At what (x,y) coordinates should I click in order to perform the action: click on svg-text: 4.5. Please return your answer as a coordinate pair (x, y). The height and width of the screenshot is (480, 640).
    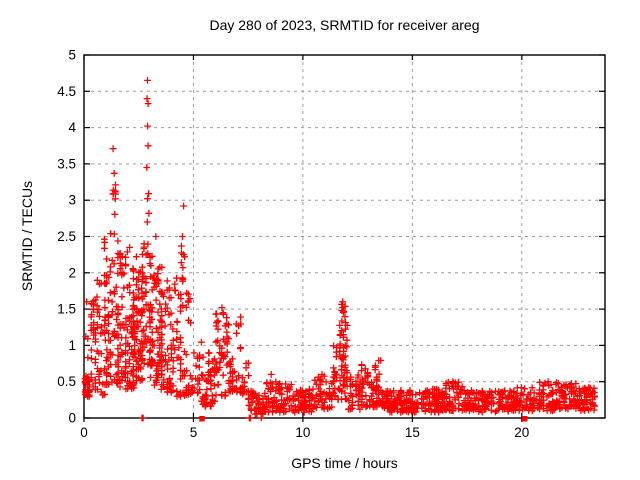
    Looking at the image, I should click on (66, 91).